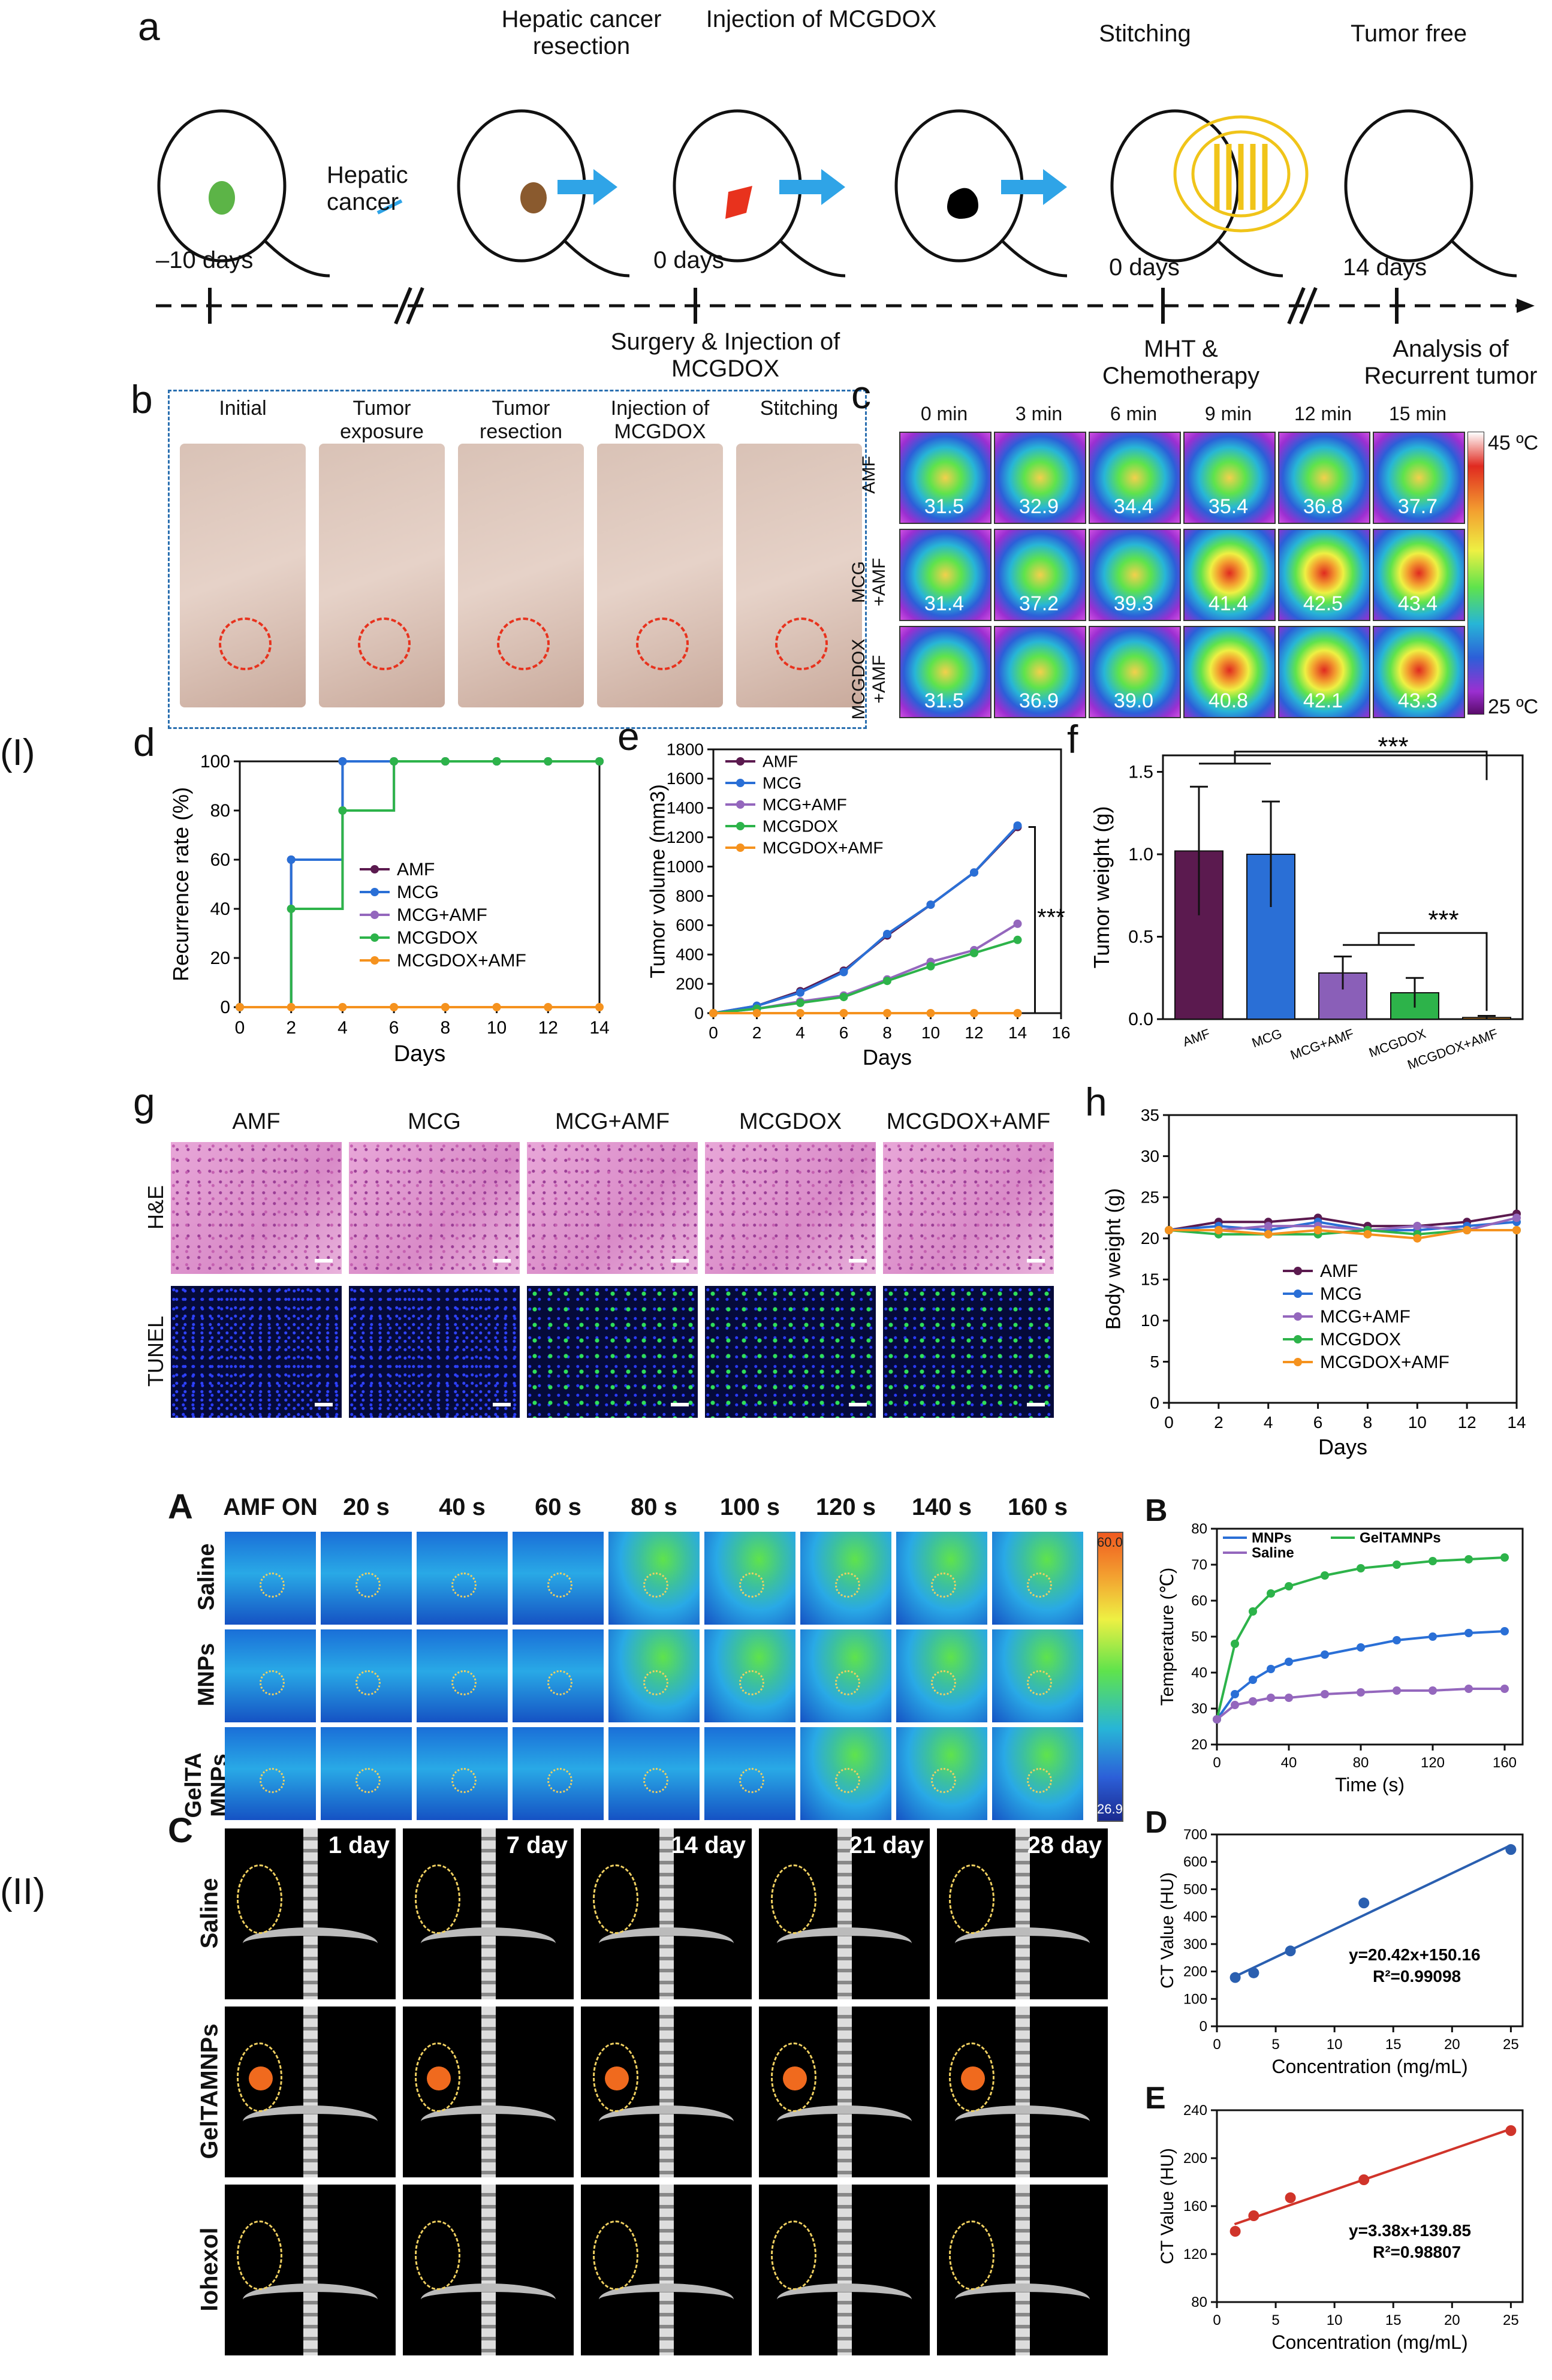 The image size is (1552, 2380). What do you see at coordinates (708, 1845) in the screenshot?
I see `C-time-2: 14 day` at bounding box center [708, 1845].